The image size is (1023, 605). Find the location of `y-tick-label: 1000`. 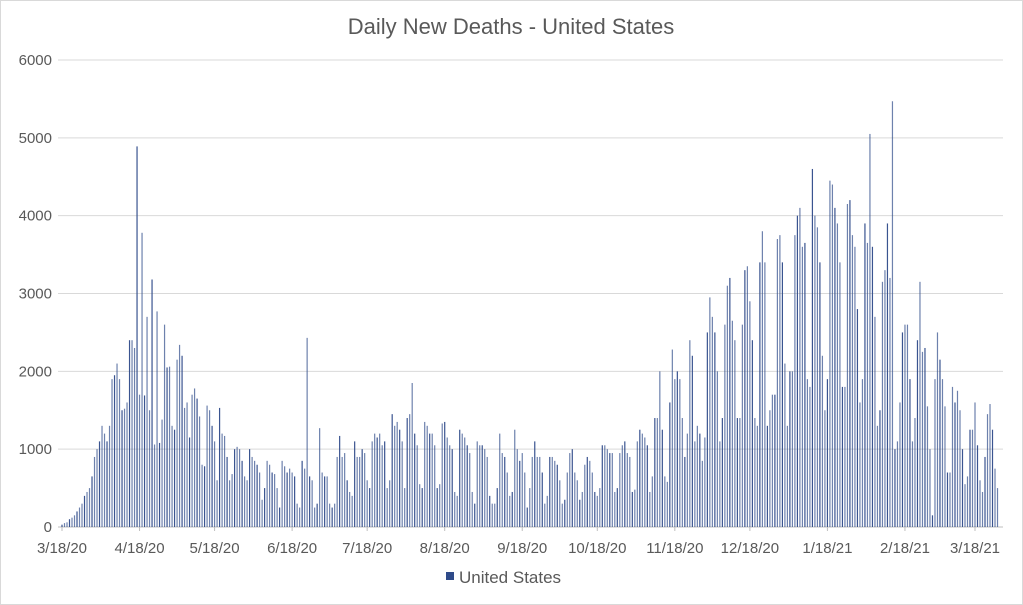

y-tick-label: 1000 is located at coordinates (35, 449).